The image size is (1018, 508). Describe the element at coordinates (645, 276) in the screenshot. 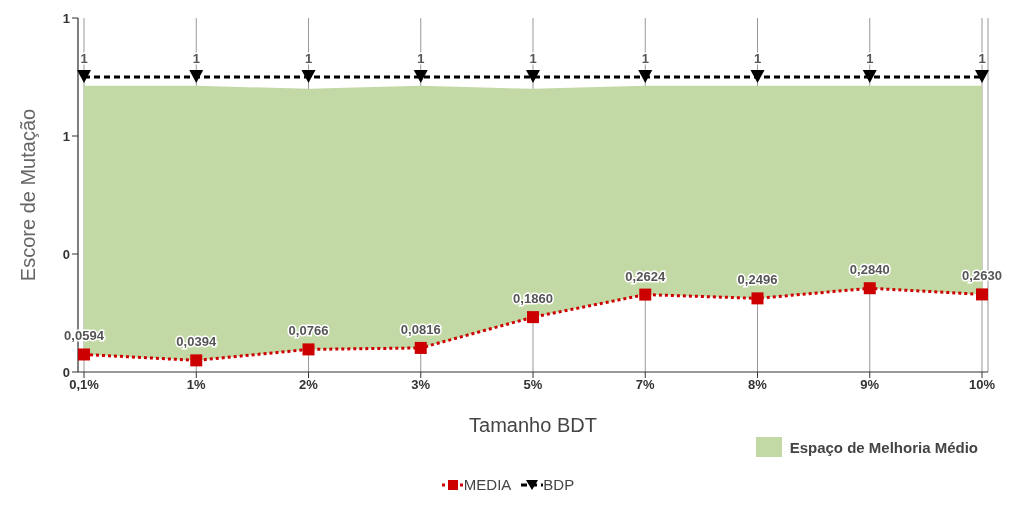

I see `data-label: 0,2624` at that location.